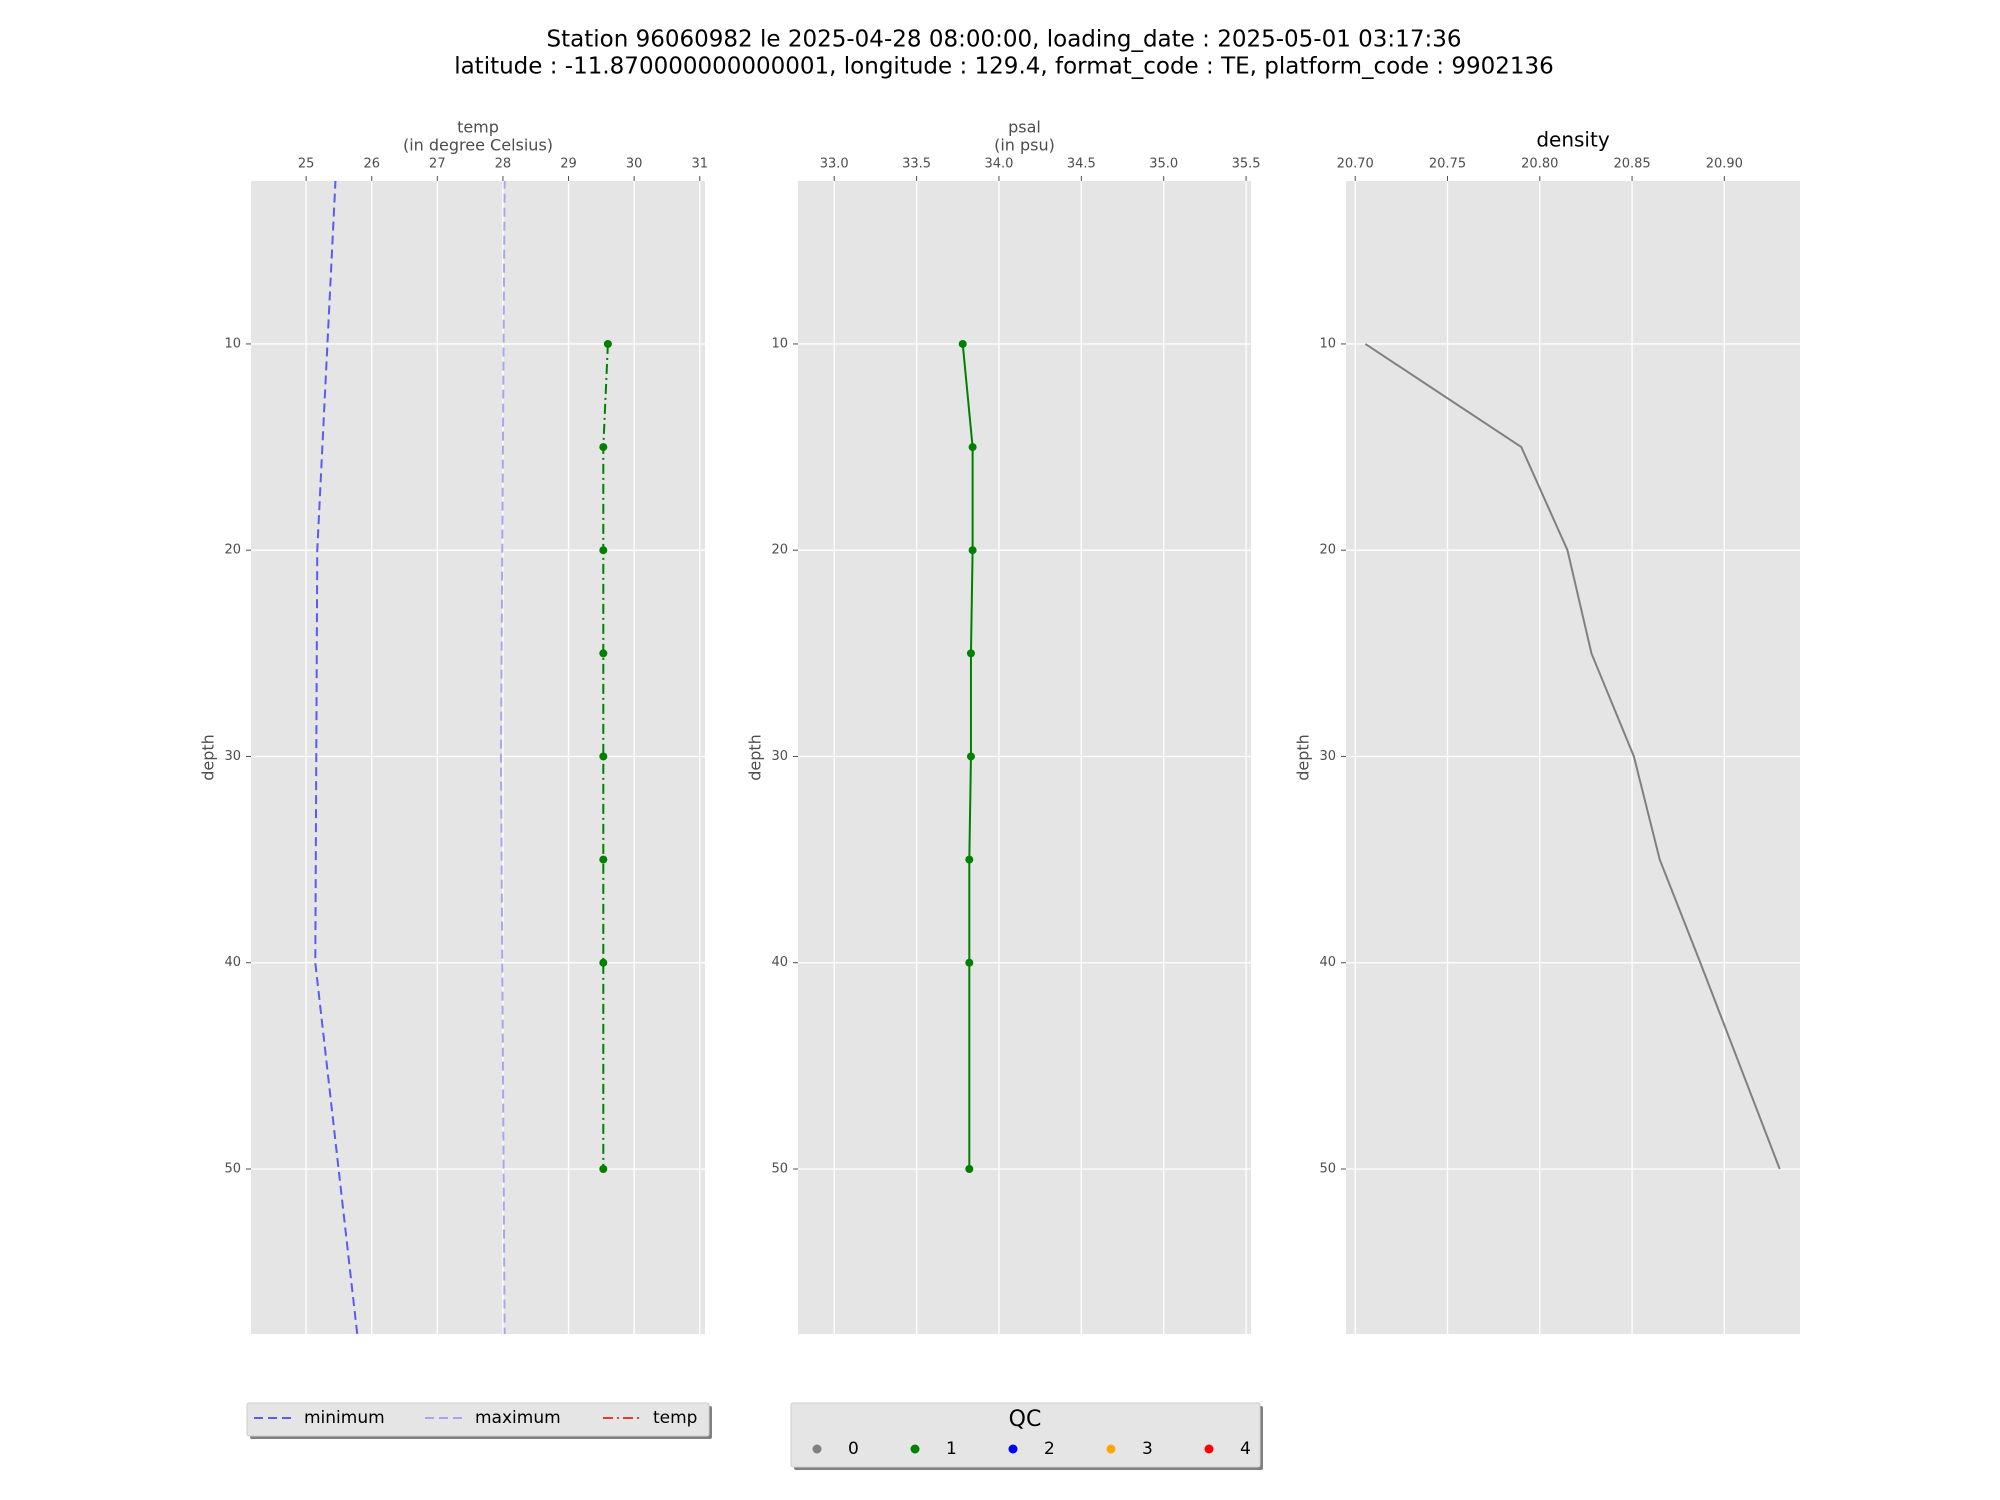  Describe the element at coordinates (518, 1418) in the screenshot. I see `legend-label: maximum` at that location.